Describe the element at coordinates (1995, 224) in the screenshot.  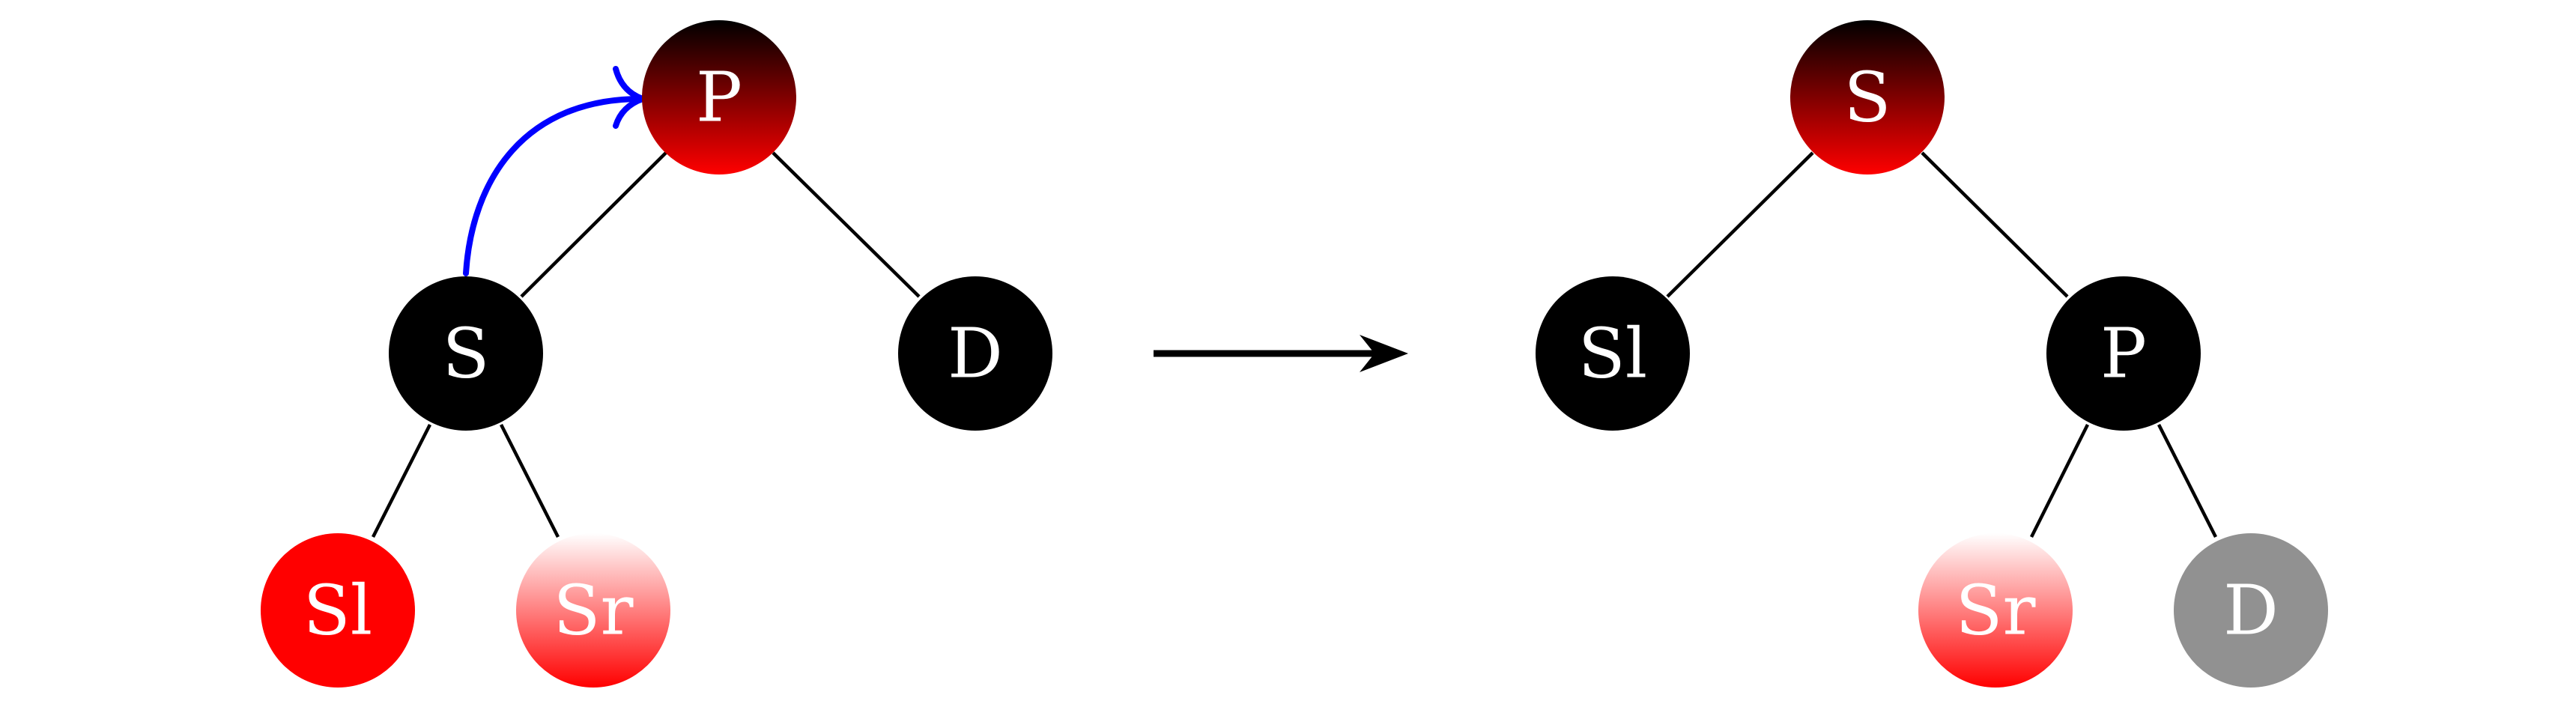
I see `edge-s-p` at that location.